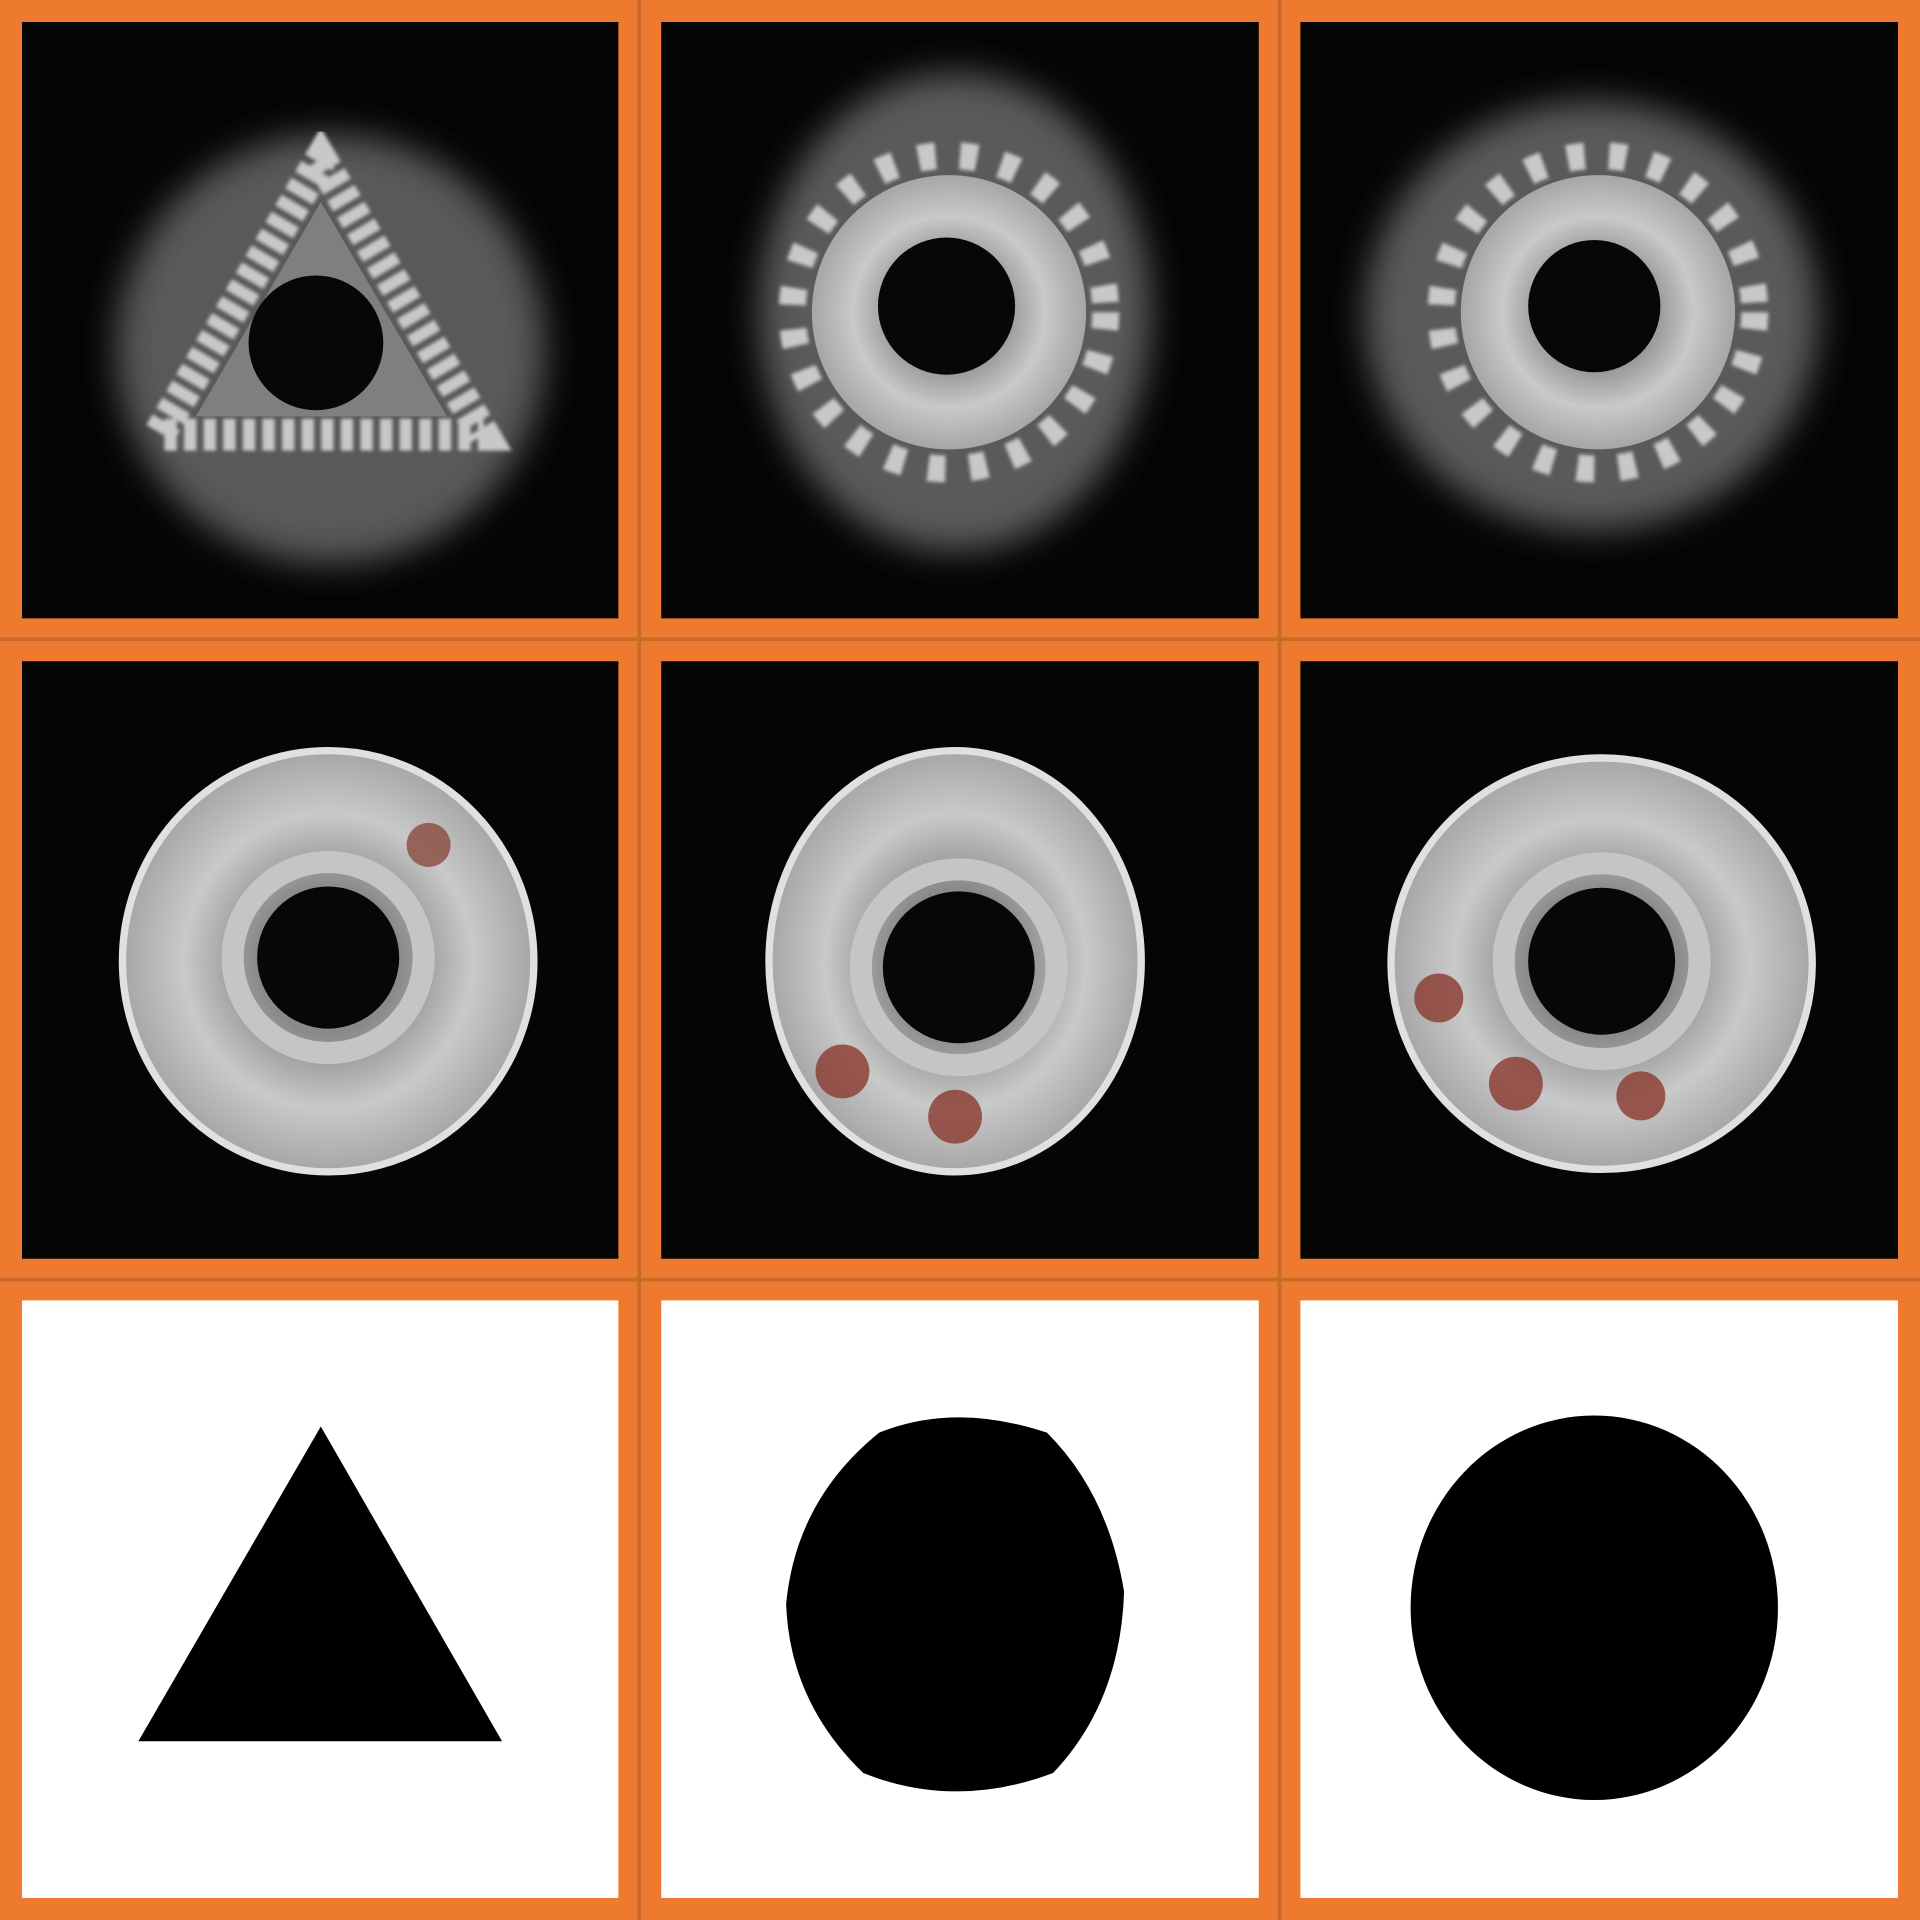  Describe the element at coordinates (320, 1599) in the screenshot. I see `mask-triangle` at that location.